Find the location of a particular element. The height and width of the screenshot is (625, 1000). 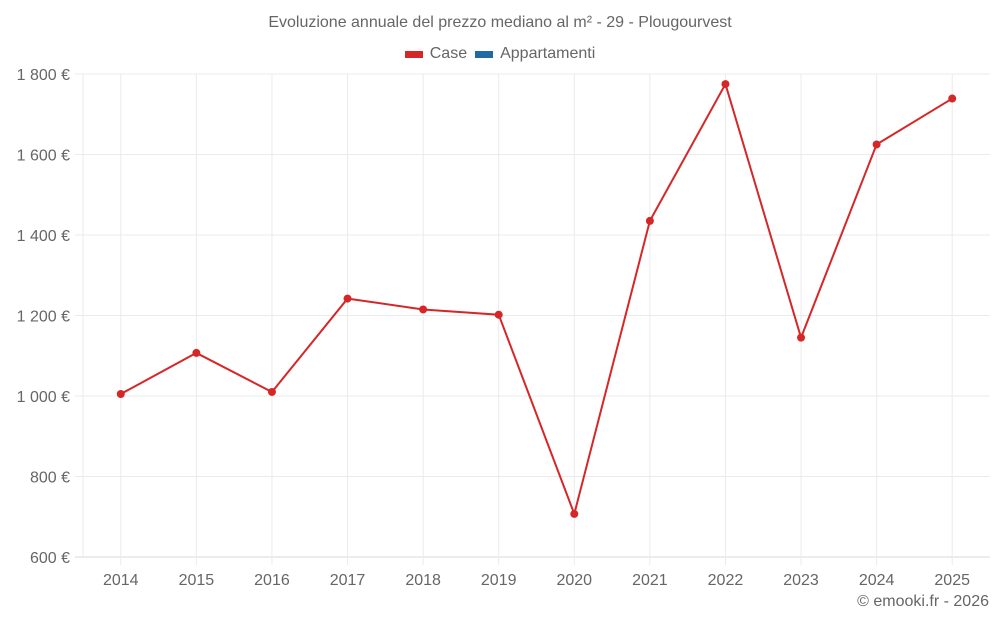

y-tick-label: 800 € is located at coordinates (50, 478).